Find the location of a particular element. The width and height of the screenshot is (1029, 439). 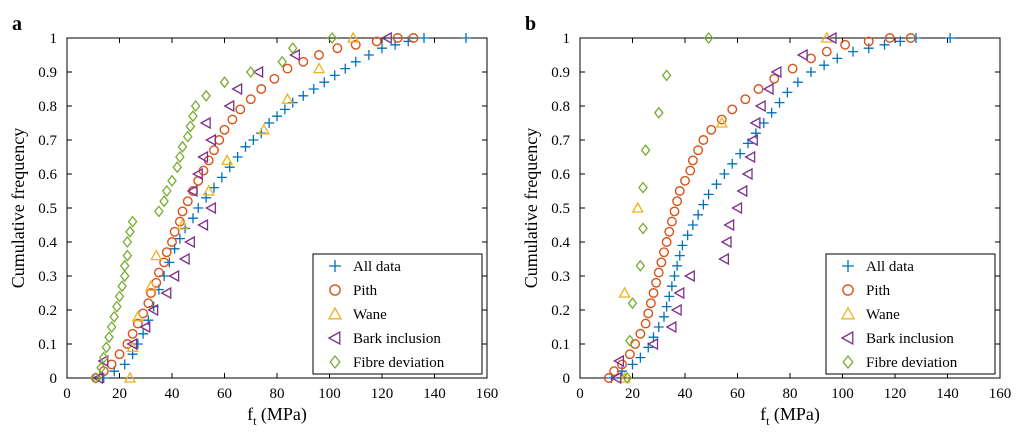

y-tick-label: 0.3 is located at coordinates (560, 277).